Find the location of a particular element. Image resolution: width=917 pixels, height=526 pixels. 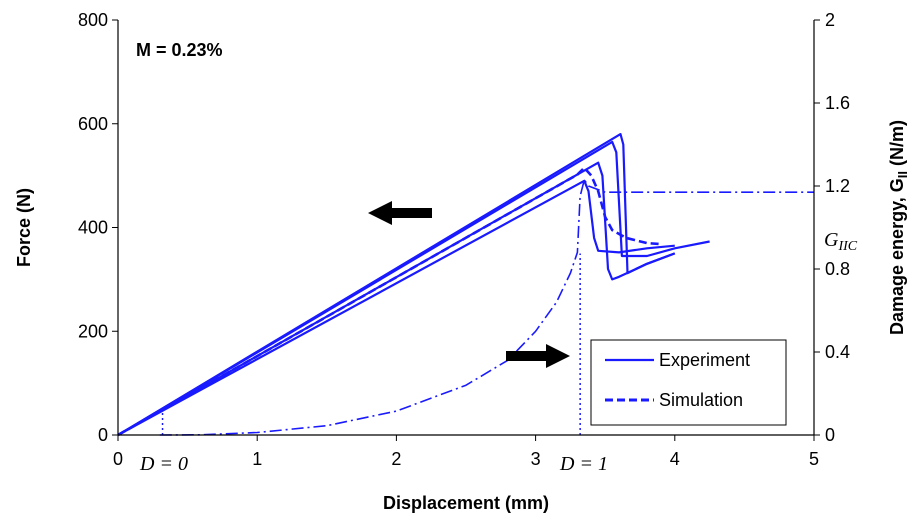

label-d1: D = 1 is located at coordinates (583, 464).